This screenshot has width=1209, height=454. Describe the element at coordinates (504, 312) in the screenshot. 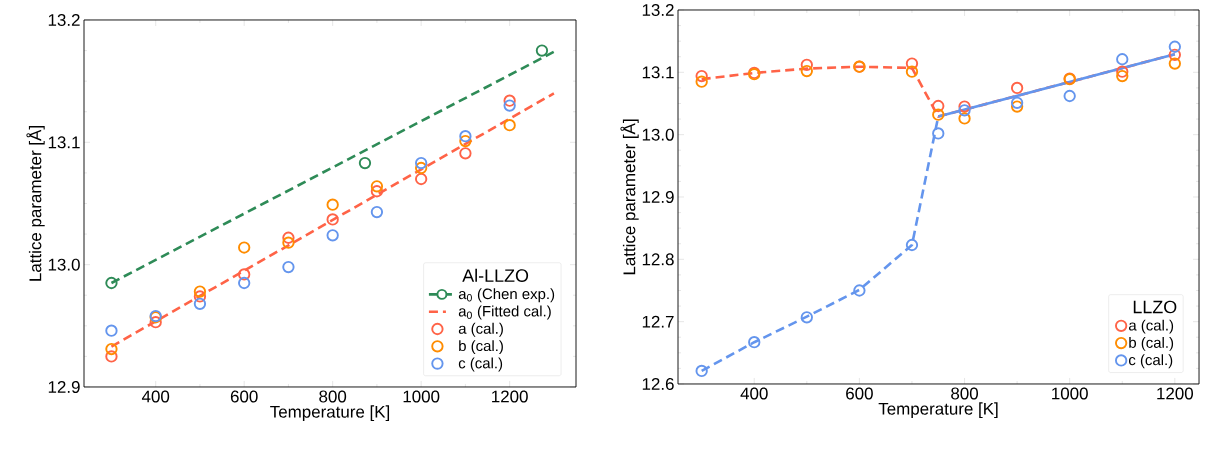

I see `legend-label: a$_{0}$ (Fitted cal.)` at that location.